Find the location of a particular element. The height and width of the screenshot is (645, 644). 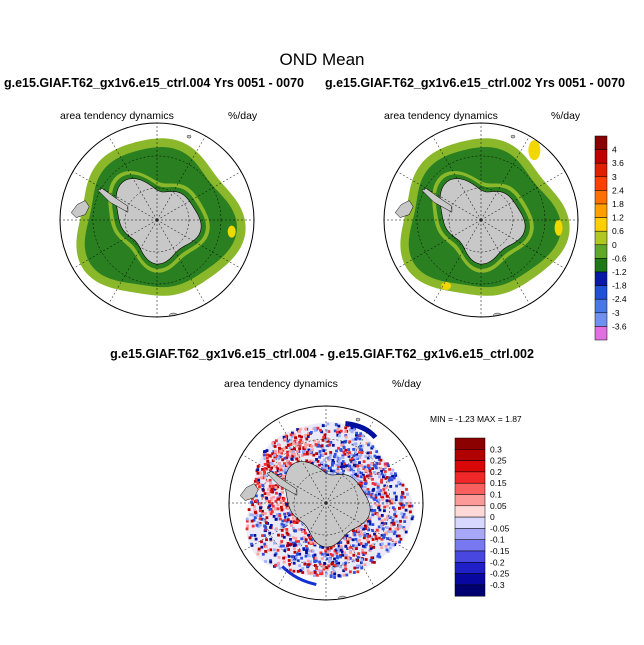

map-border is located at coordinates (481, 220).